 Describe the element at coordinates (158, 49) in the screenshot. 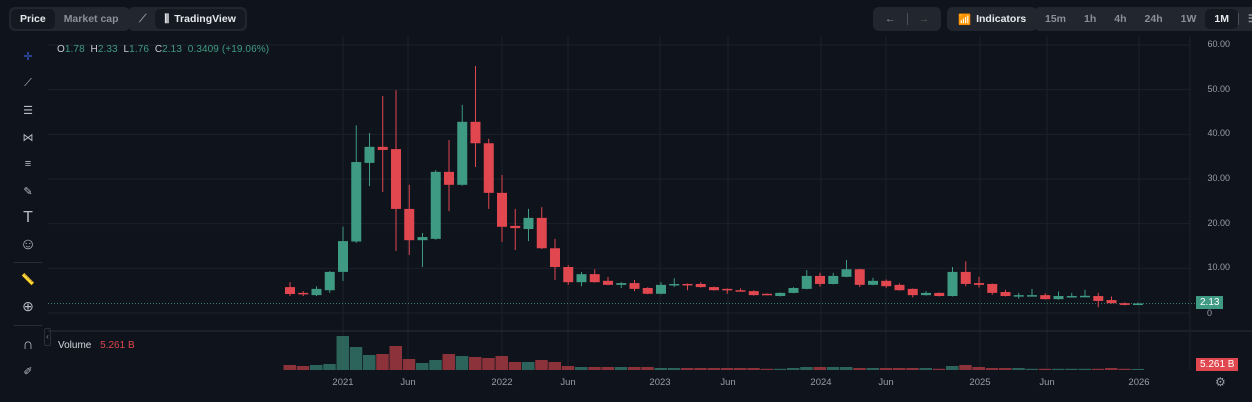

I see `close-label: C` at that location.